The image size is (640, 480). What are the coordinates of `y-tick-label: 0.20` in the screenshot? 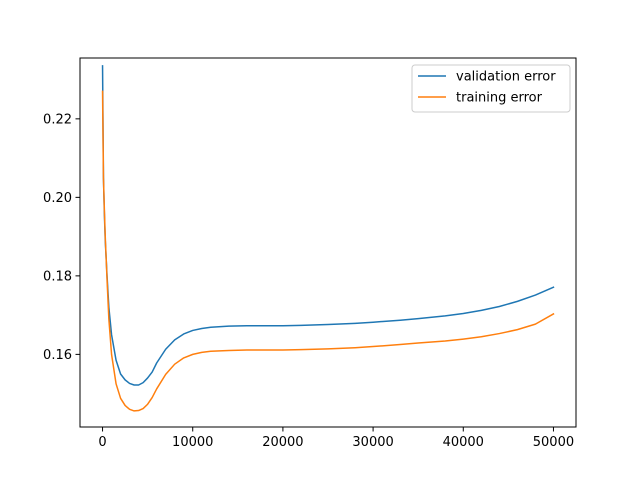 It's located at (57, 198).